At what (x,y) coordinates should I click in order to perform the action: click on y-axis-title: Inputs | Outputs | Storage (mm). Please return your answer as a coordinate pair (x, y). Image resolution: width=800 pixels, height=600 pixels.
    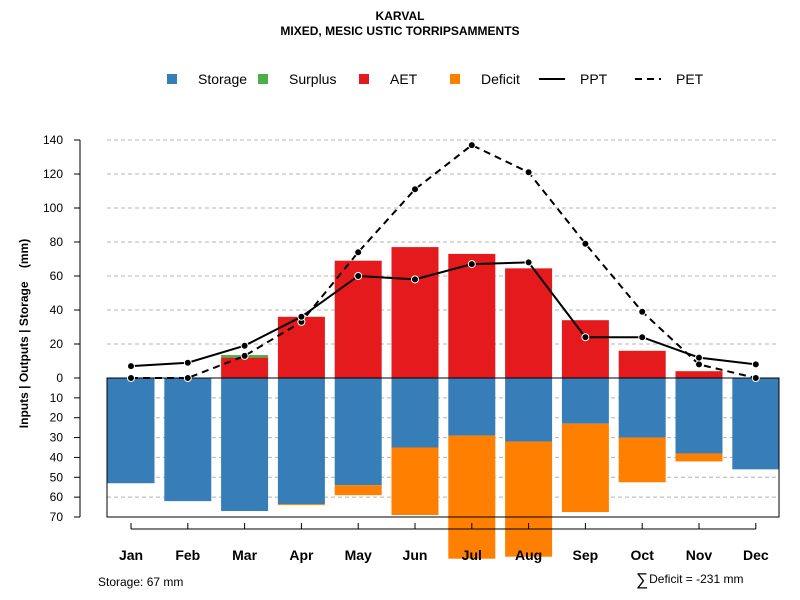
    Looking at the image, I should click on (24, 333).